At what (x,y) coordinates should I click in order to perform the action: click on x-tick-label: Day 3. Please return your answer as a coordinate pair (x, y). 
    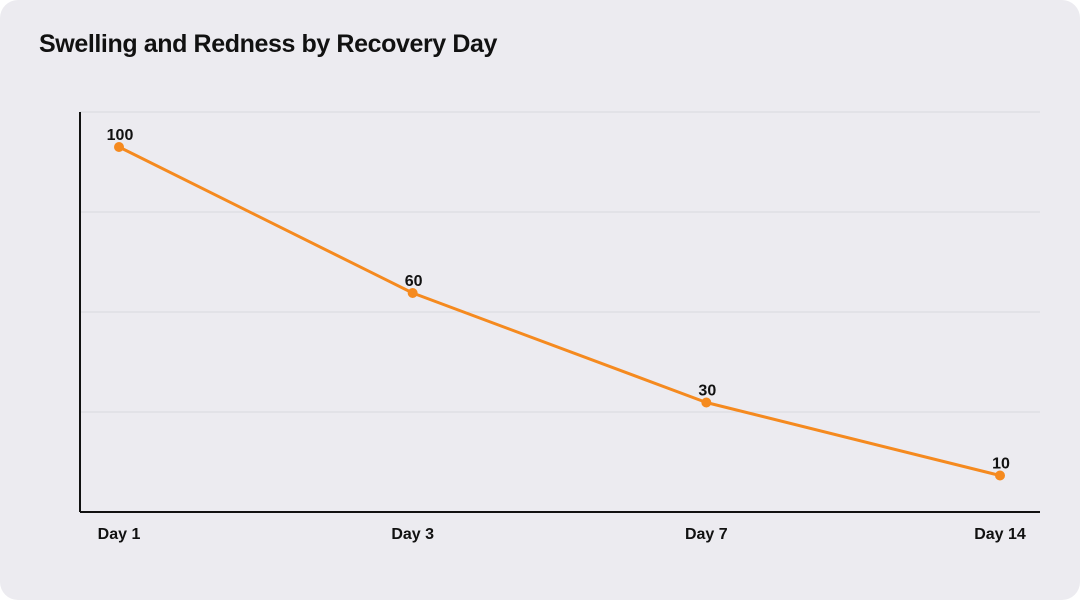
    Looking at the image, I should click on (412, 534).